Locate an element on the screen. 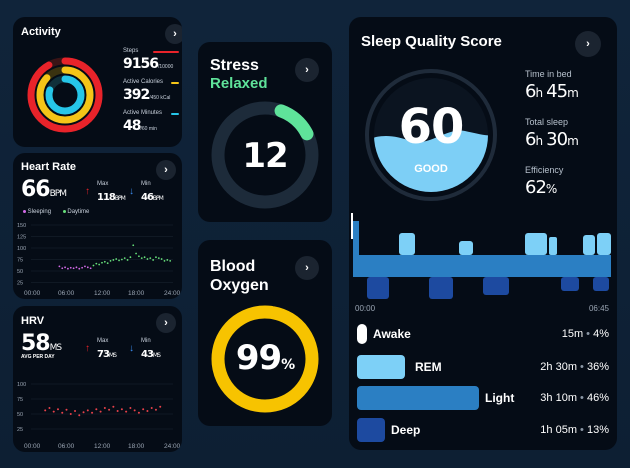 Image resolution: width=630 pixels, height=468 pixels. blood-oxygen-unit: % is located at coordinates (288, 365).